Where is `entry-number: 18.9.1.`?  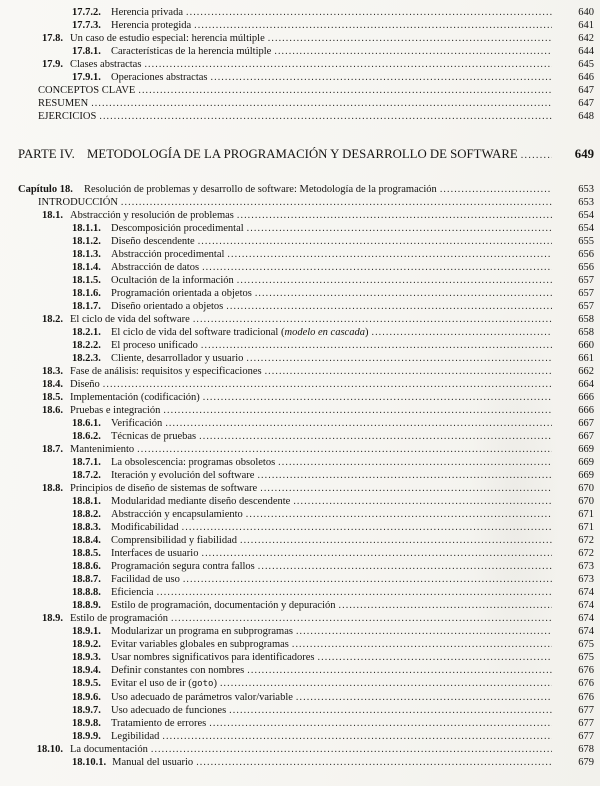 entry-number: 18.9.1. is located at coordinates (86, 631).